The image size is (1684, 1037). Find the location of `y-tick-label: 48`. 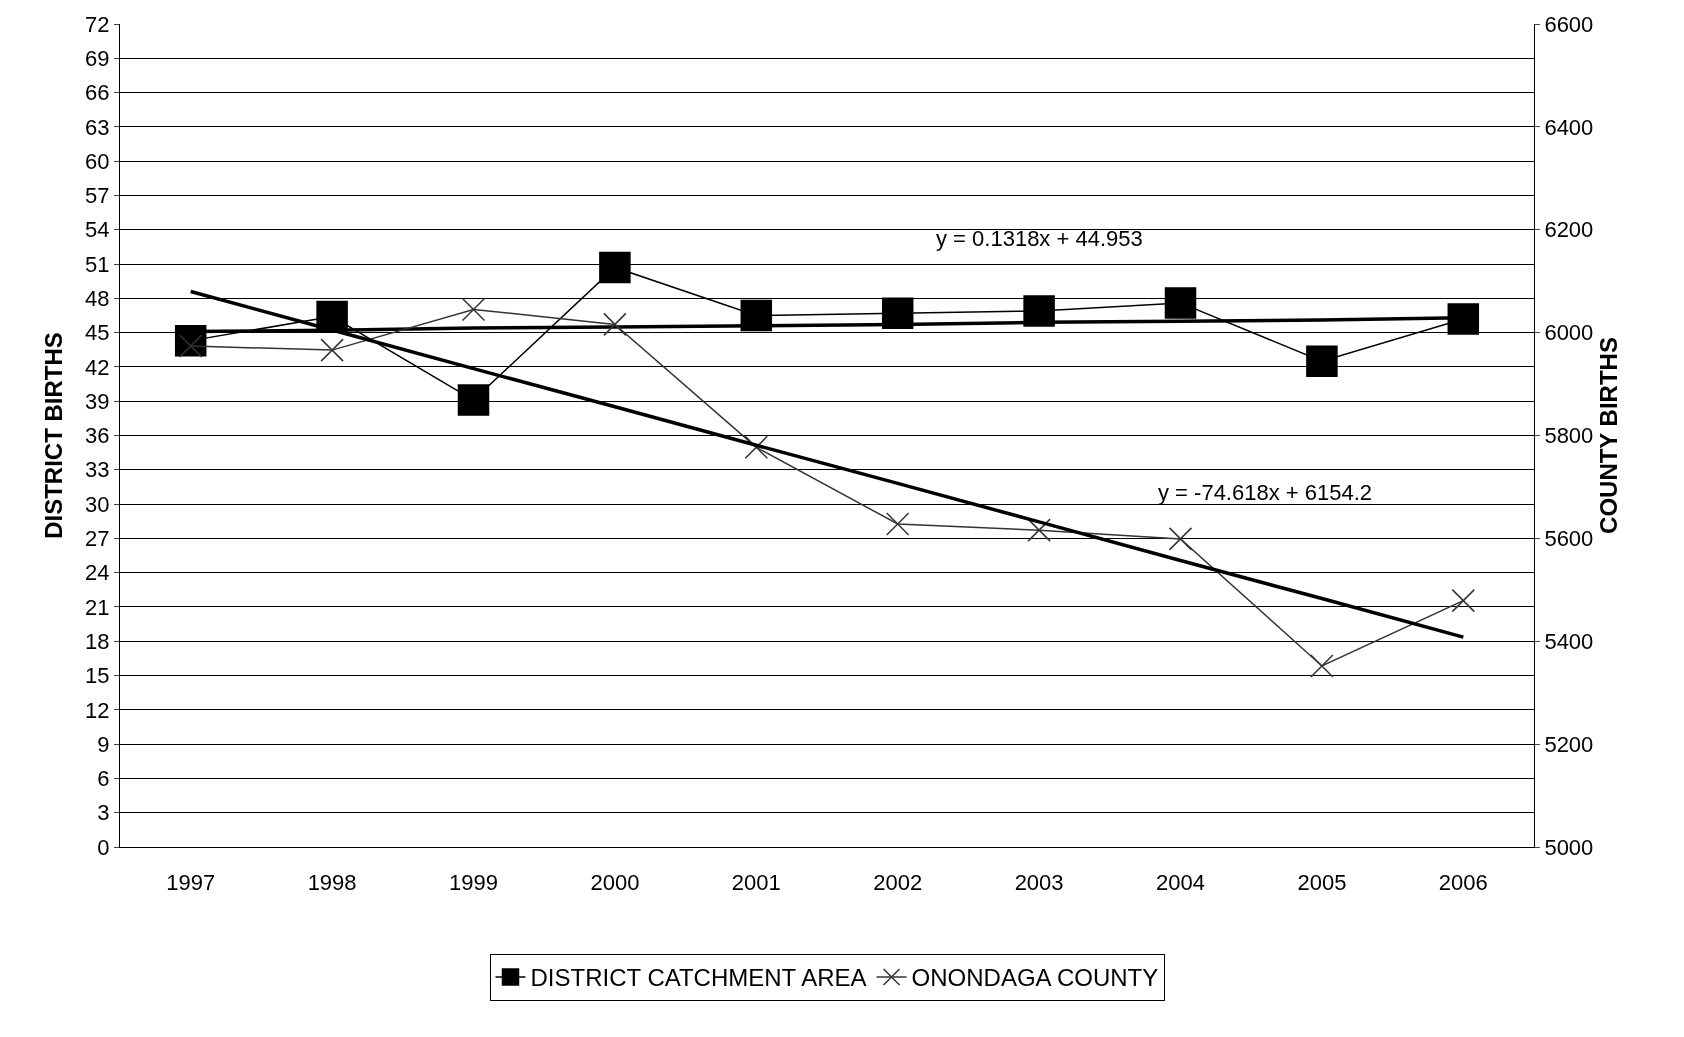

y-tick-label: 48 is located at coordinates (97, 299).